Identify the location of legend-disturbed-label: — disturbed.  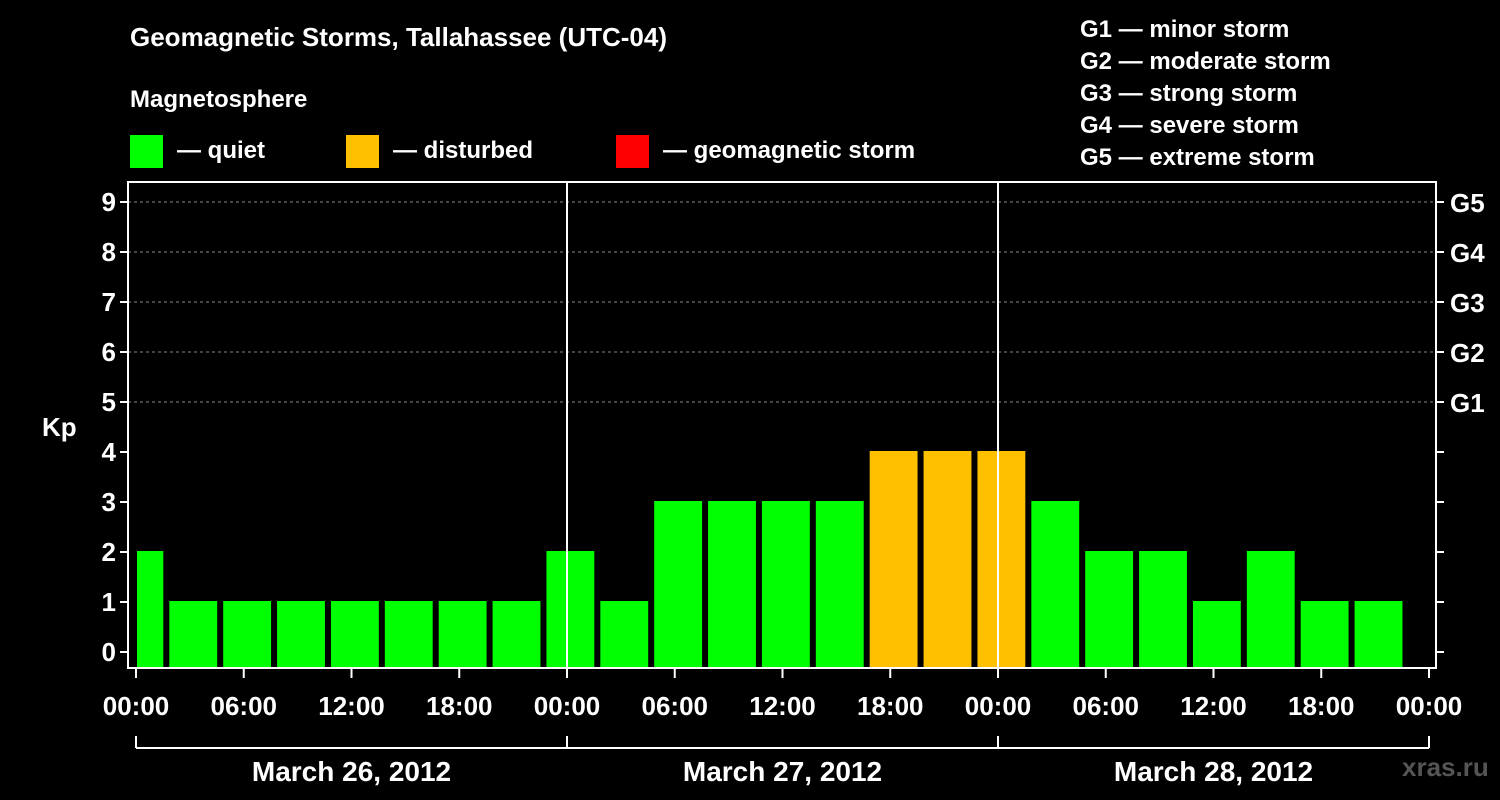
(463, 150).